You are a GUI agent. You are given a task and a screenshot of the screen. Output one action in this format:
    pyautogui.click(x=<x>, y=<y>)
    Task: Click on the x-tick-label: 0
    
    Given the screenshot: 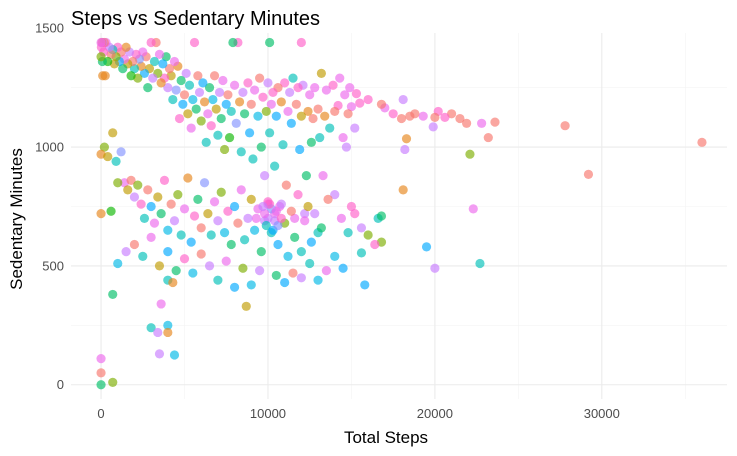 What is the action you would take?
    pyautogui.click(x=100, y=413)
    